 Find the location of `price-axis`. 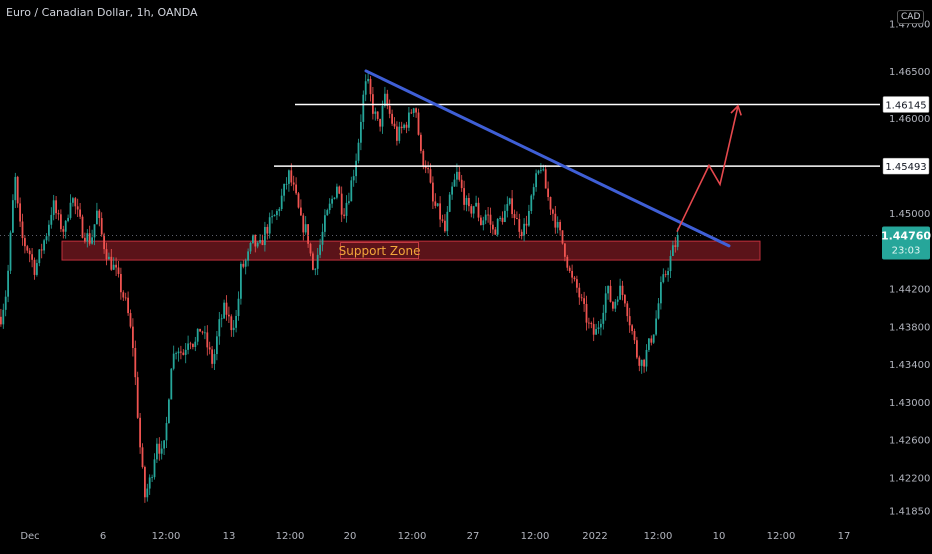

price-axis is located at coordinates (906, 275).